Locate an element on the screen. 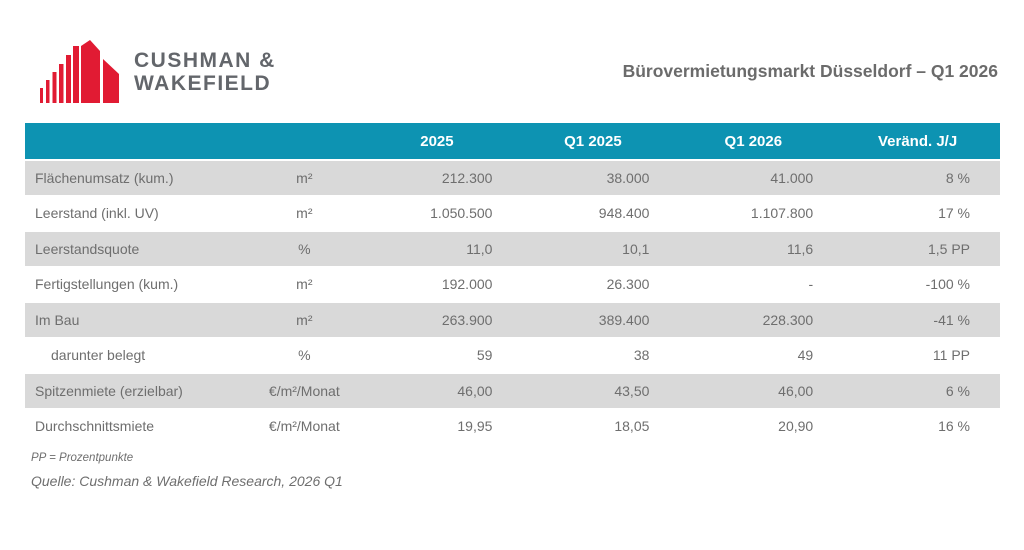  cushman-wakefield-logo: CUSHMAN & WAKEFIELD is located at coordinates (158, 71).